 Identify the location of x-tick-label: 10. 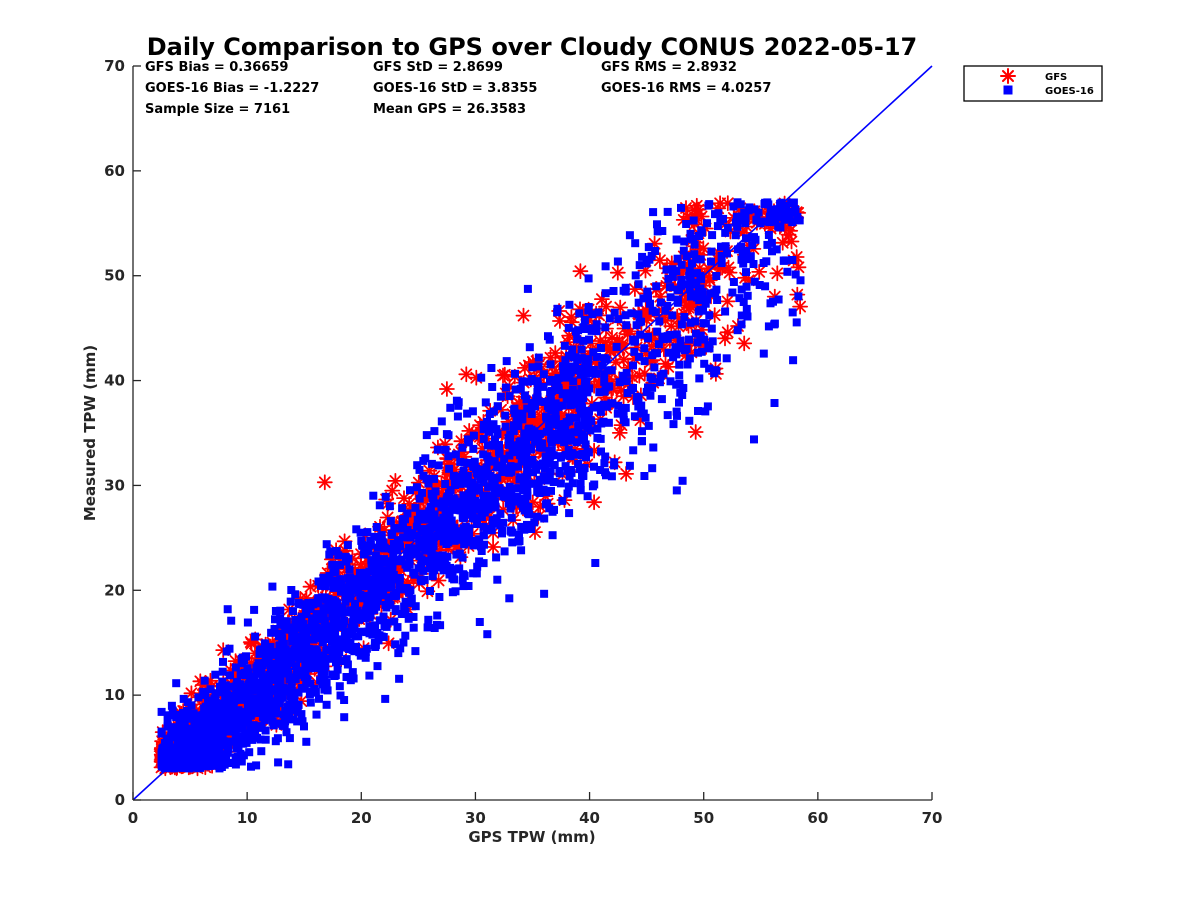
(247, 818).